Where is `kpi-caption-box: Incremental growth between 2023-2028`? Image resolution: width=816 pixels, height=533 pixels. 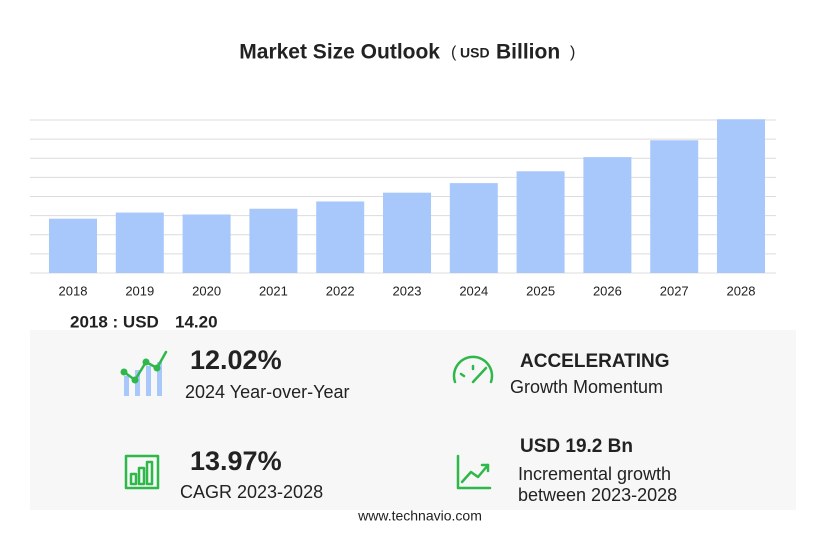 kpi-caption-box: Incremental growth between 2023-2028 is located at coordinates (598, 484).